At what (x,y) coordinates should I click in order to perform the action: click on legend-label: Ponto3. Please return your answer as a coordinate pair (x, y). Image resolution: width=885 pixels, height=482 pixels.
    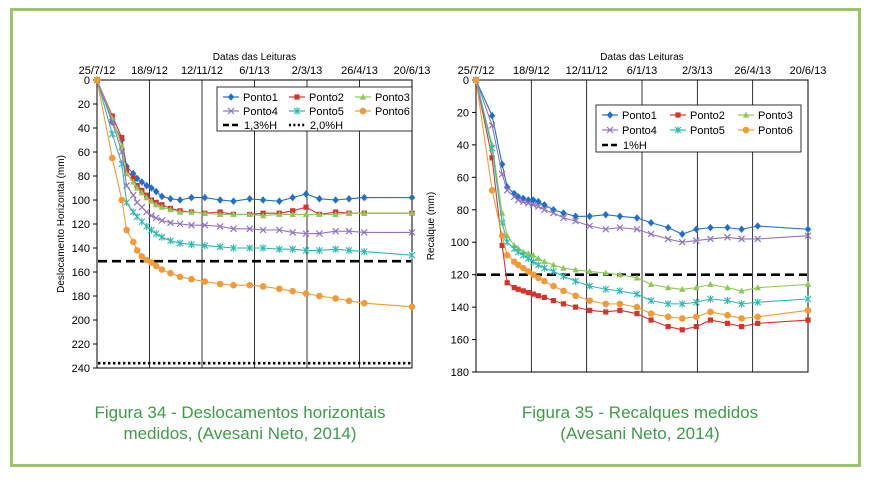
    Looking at the image, I should click on (392, 98).